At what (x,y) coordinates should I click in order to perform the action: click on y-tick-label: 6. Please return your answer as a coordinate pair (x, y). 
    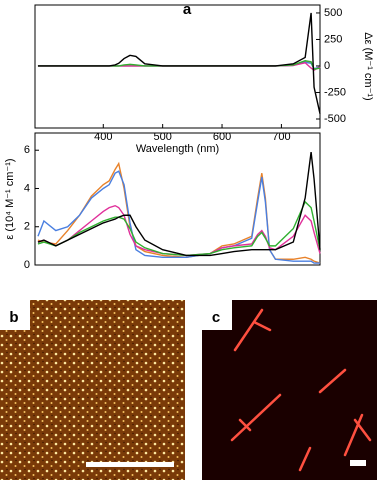
    Looking at the image, I should click on (27, 150).